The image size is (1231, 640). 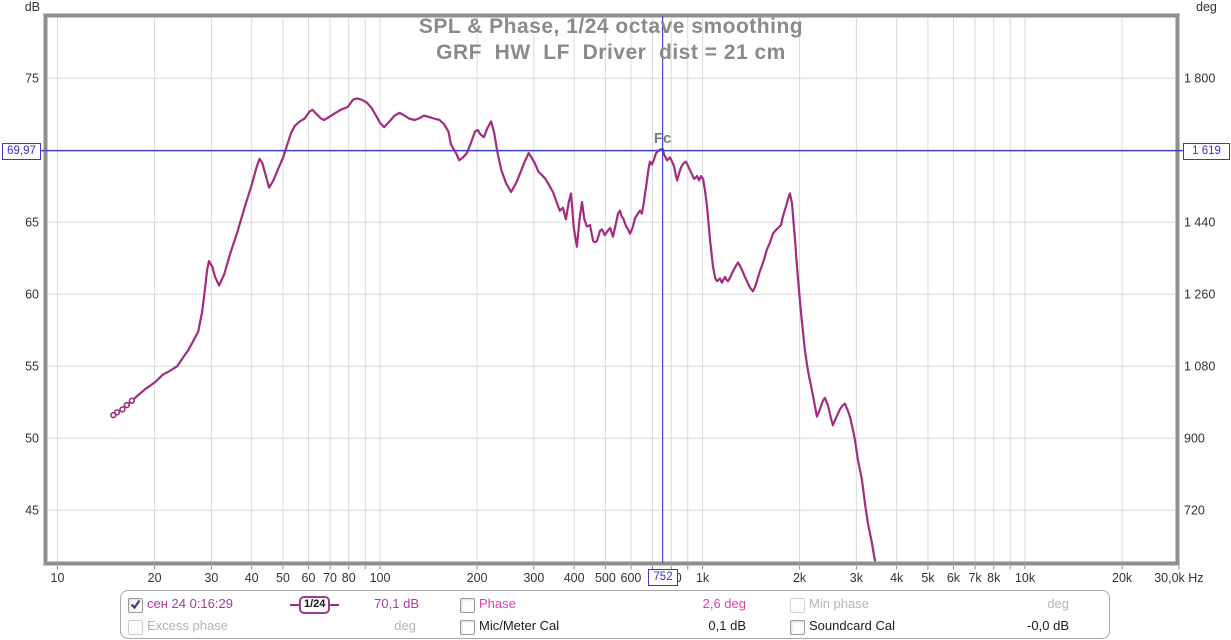 What do you see at coordinates (1199, 367) in the screenshot?
I see `deg-axis-tick-label: 1 080` at bounding box center [1199, 367].